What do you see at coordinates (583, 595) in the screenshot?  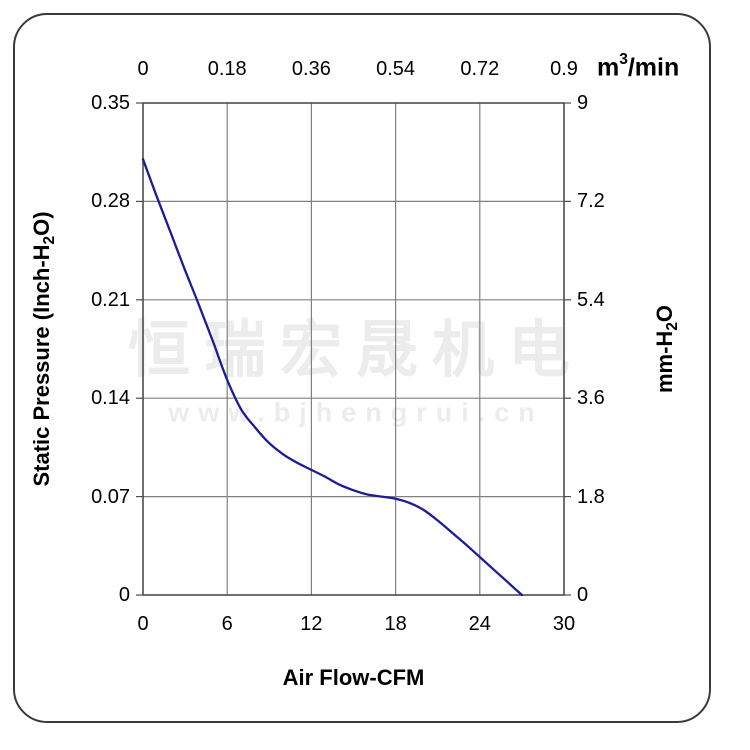 I see `right-axis-tick: 0` at bounding box center [583, 595].